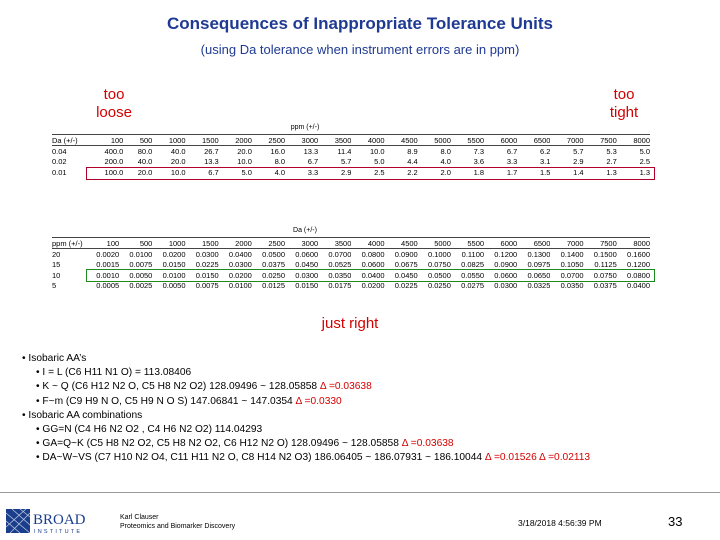 The image size is (720, 540). I want to click on table-cell: 500, so click(138, 140).